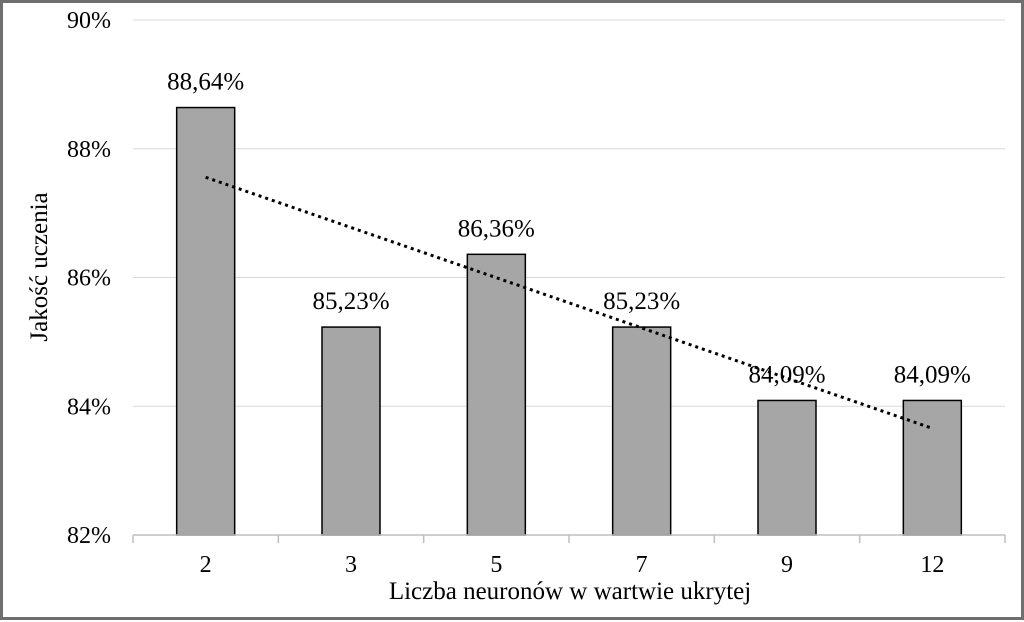  I want to click on y-tick-label: 86%, so click(89, 279).